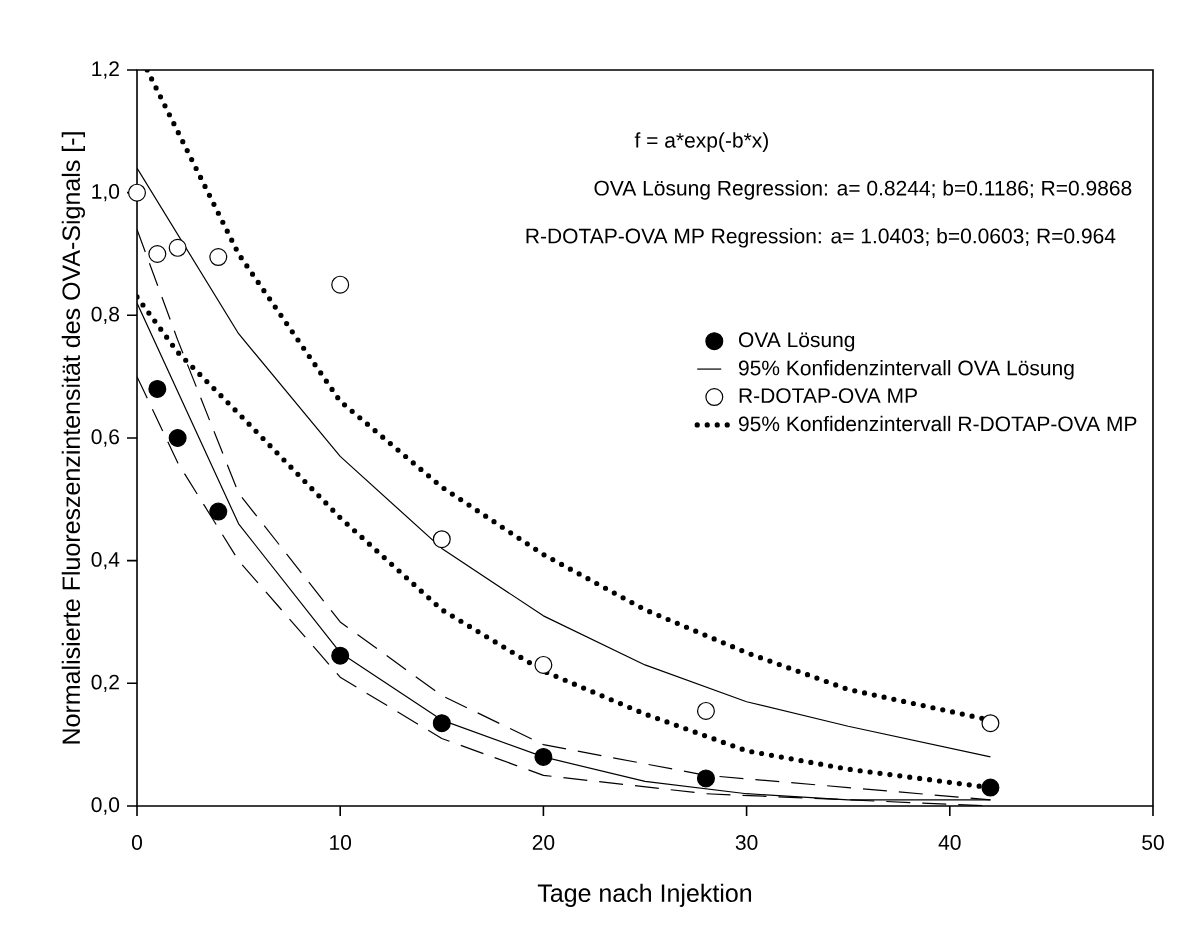  What do you see at coordinates (105, 683) in the screenshot?
I see `y-tick-label: 0,2` at bounding box center [105, 683].